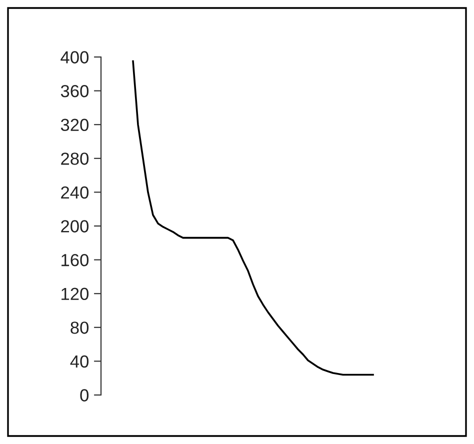 The width and height of the screenshot is (474, 444). I want to click on y-tick-label: 80, so click(79, 328).